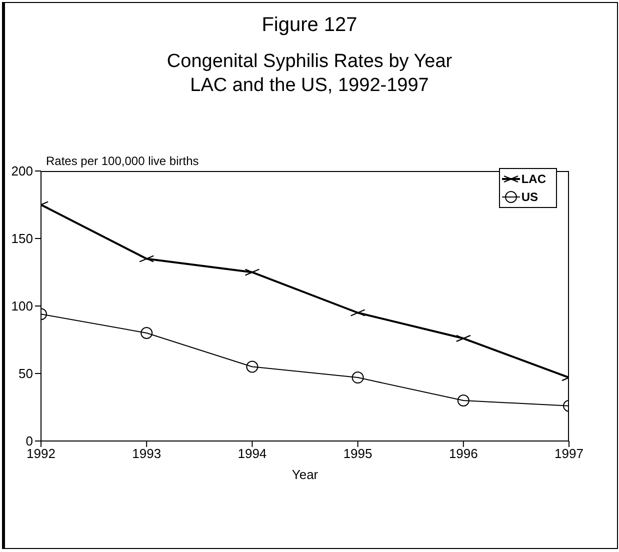 Image resolution: width=619 pixels, height=552 pixels. I want to click on y-tick-label: 150, so click(22, 238).